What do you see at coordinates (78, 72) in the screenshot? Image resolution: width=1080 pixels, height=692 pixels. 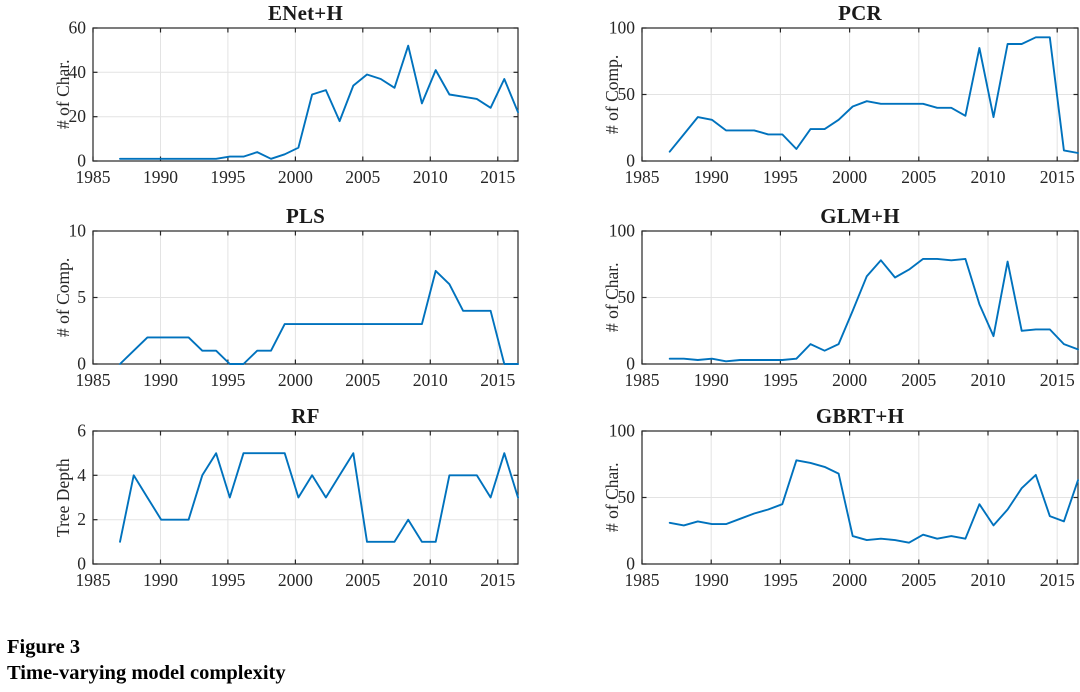 I see `svg-text: 40` at bounding box center [78, 72].